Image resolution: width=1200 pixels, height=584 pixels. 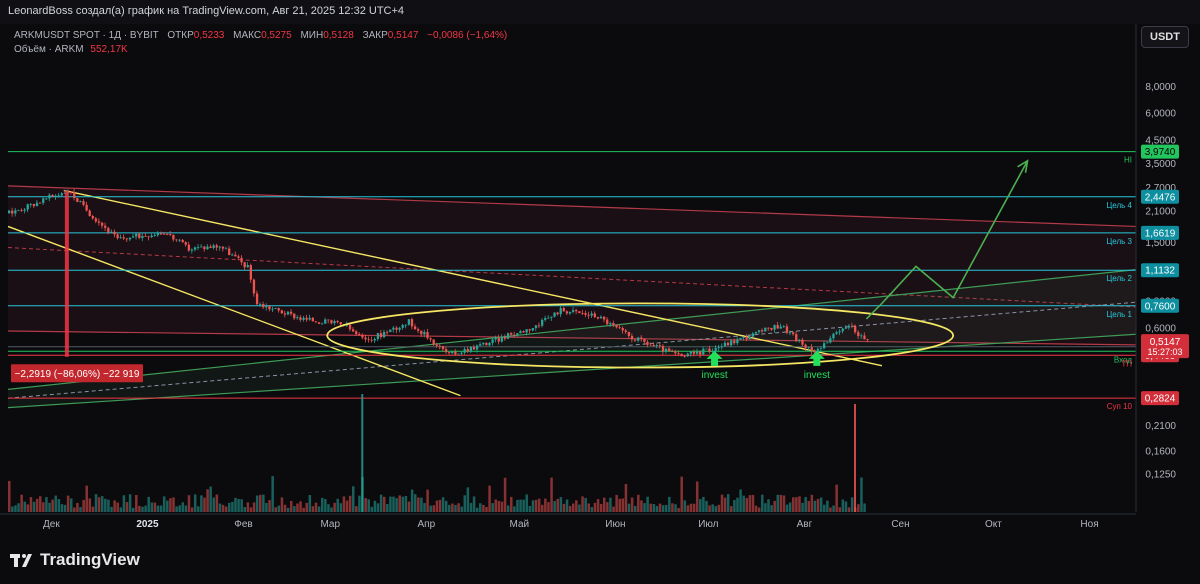 What do you see at coordinates (816, 358) in the screenshot?
I see `invest-arrow-icon` at bounding box center [816, 358].